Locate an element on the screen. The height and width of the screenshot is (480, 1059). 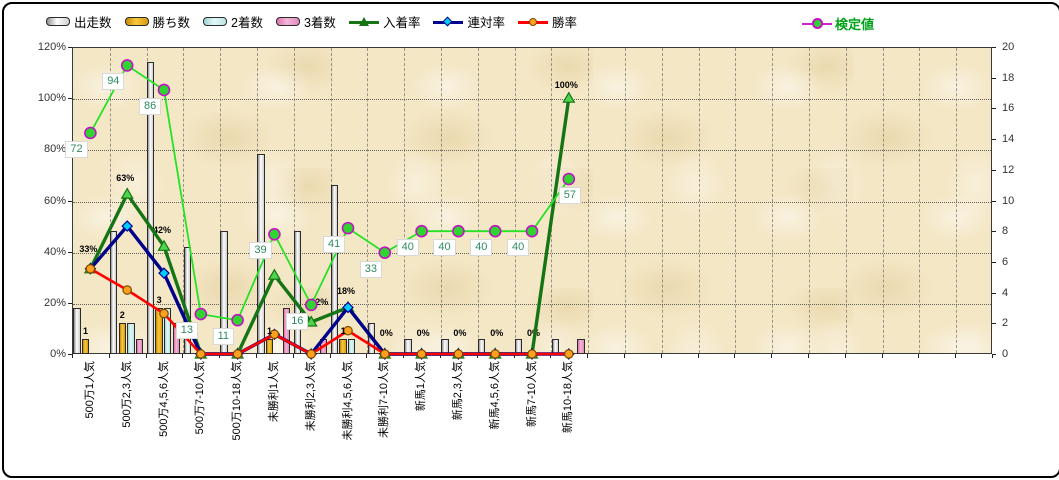
triangle-marker-icon is located at coordinates (363, 21).